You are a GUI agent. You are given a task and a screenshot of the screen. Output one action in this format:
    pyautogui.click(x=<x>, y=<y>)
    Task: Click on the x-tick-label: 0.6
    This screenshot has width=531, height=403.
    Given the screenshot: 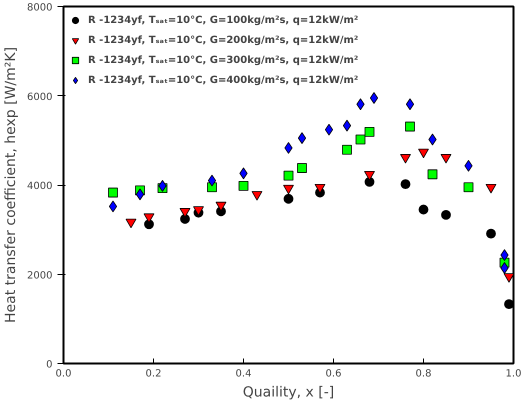 What is the action you would take?
    pyautogui.click(x=334, y=374)
    